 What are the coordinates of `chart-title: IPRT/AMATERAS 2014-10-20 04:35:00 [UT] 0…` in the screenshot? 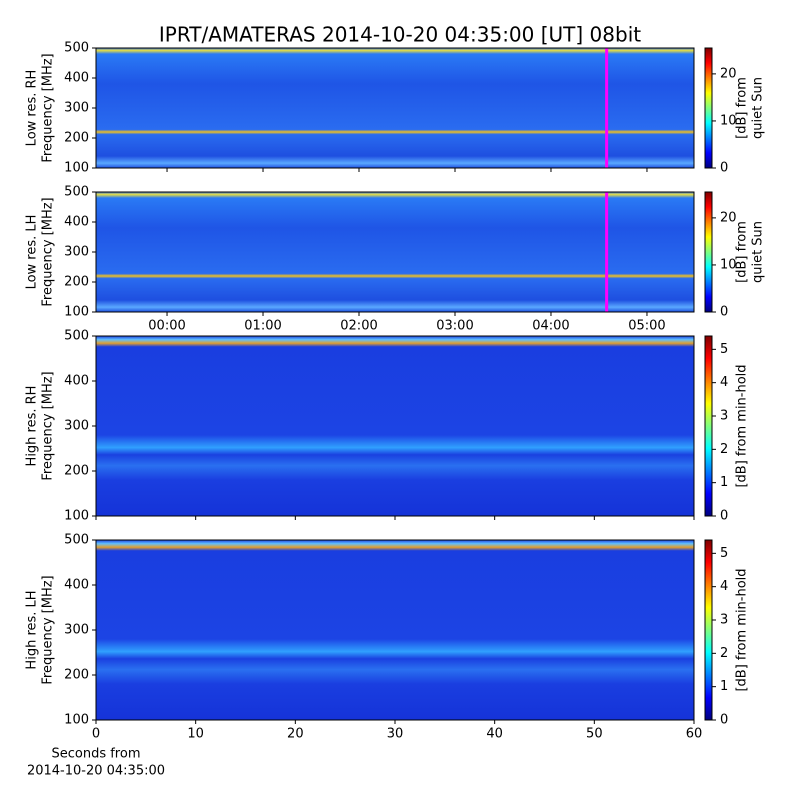 It's located at (400, 35).